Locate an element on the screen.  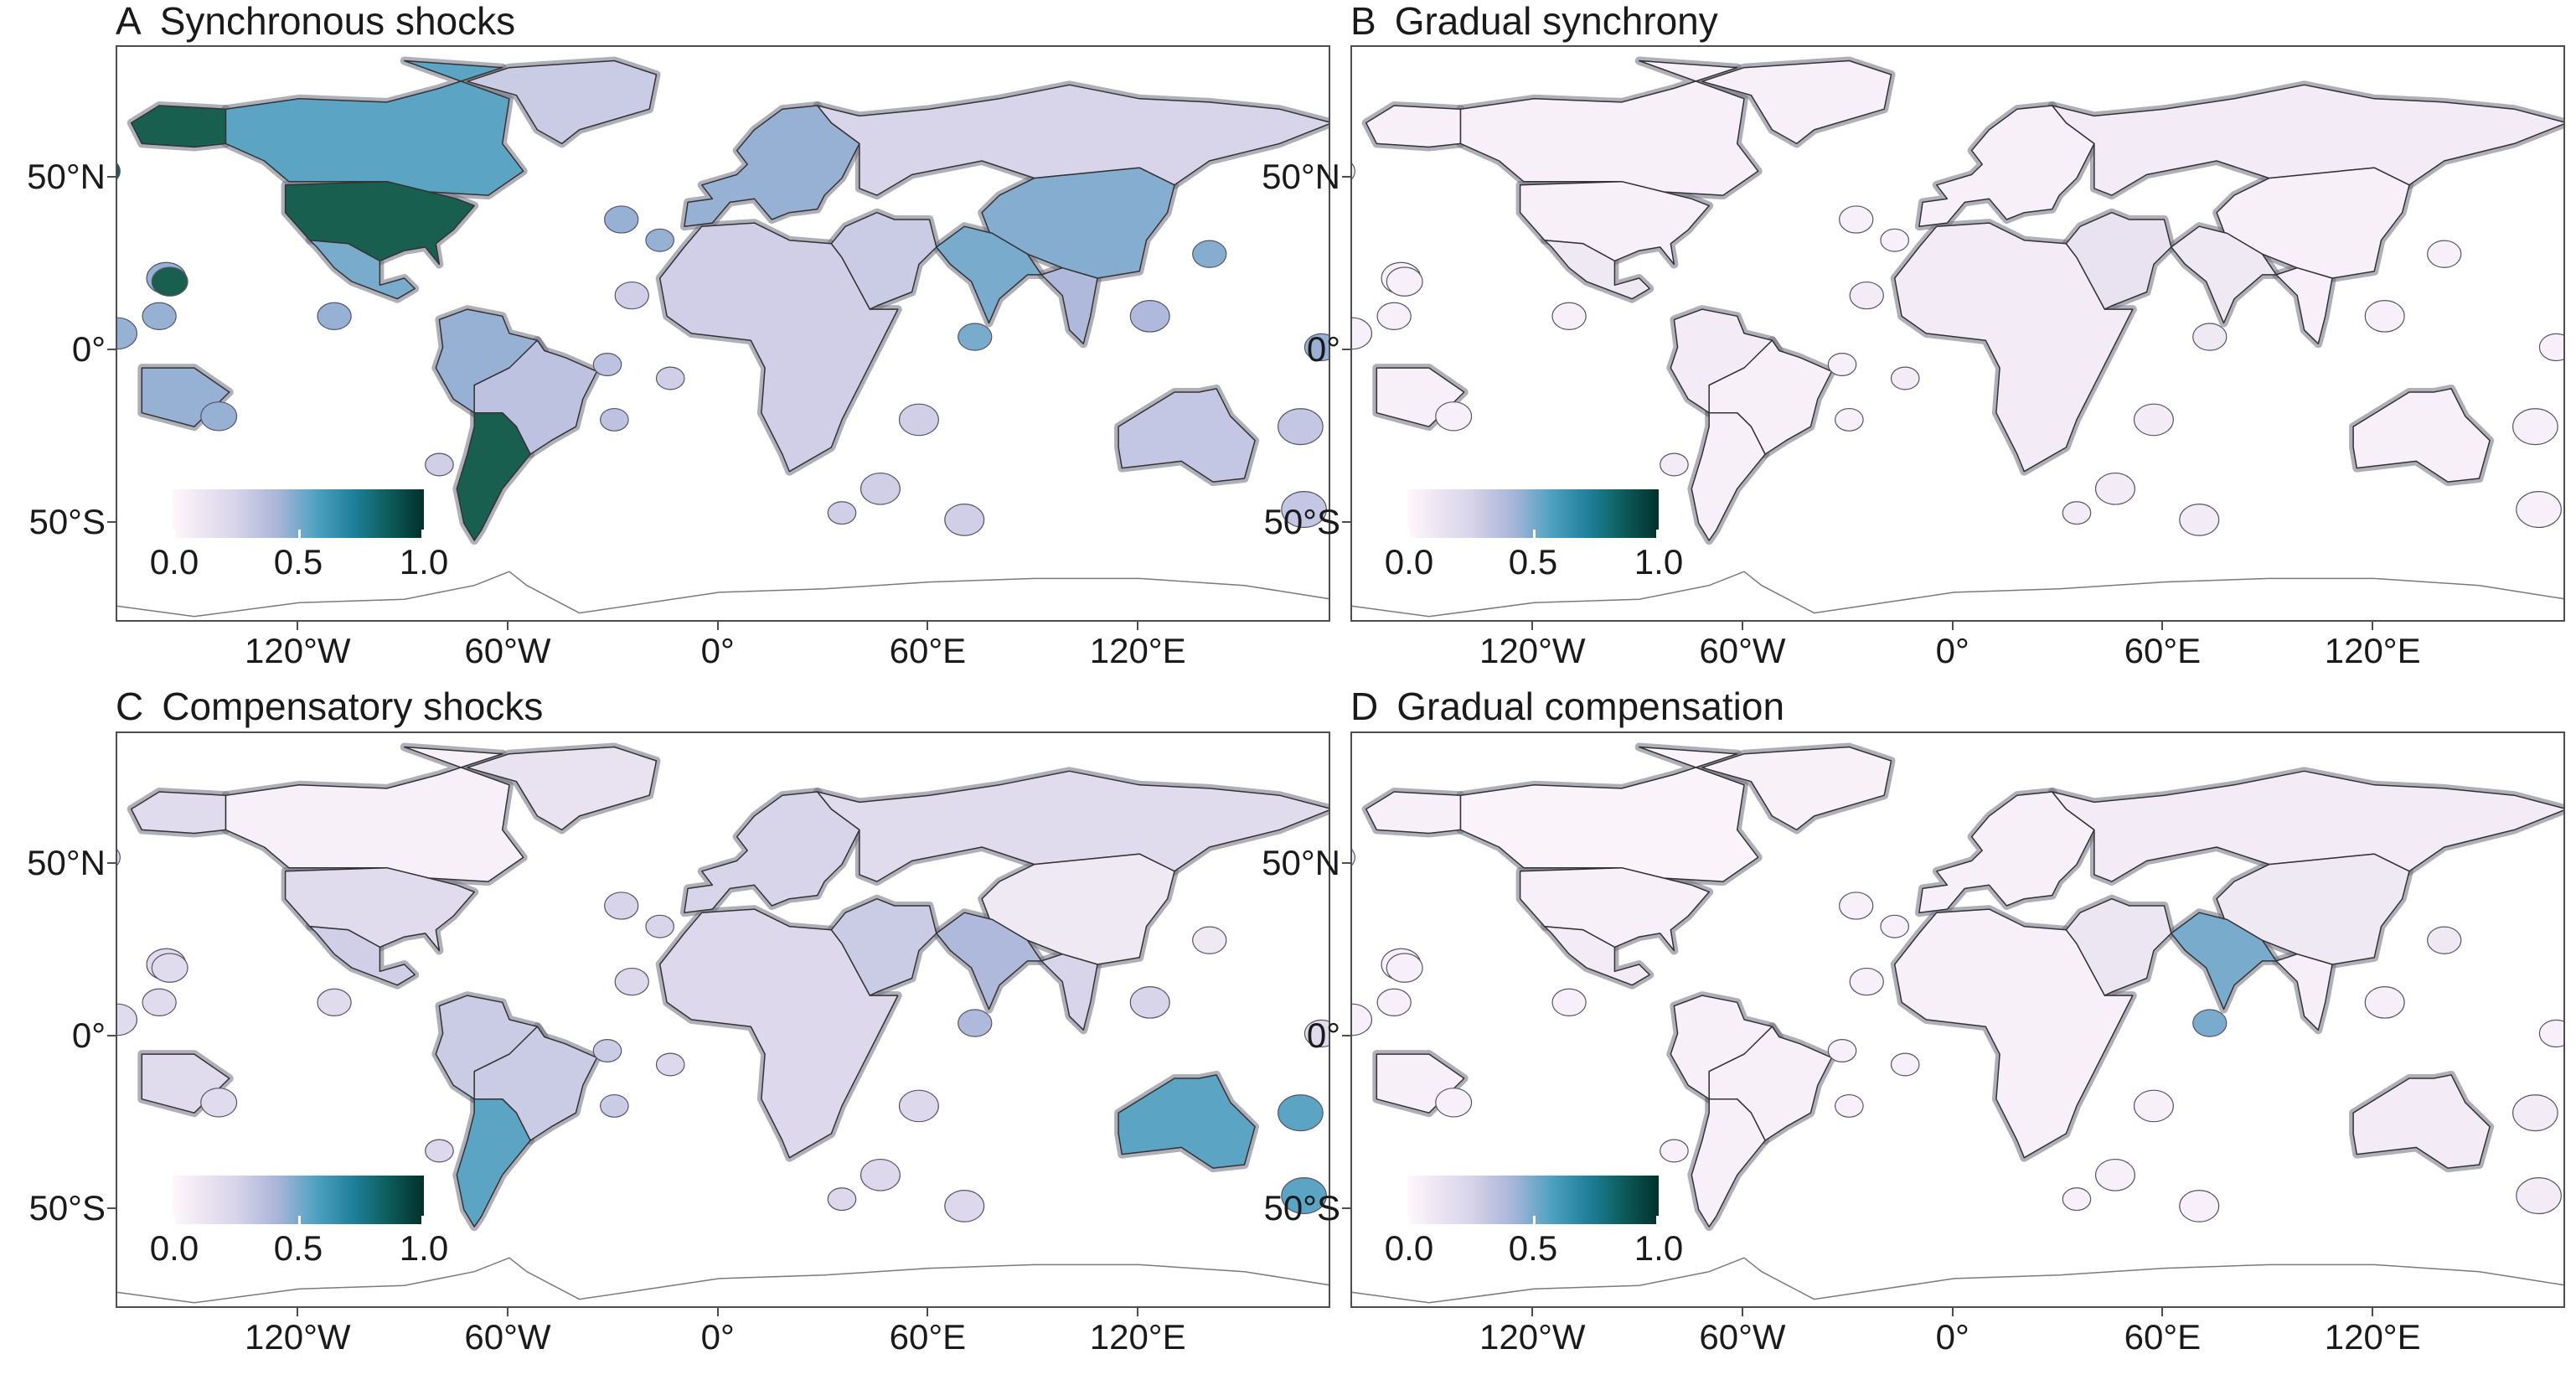
panel-letter: D is located at coordinates (1364, 706).